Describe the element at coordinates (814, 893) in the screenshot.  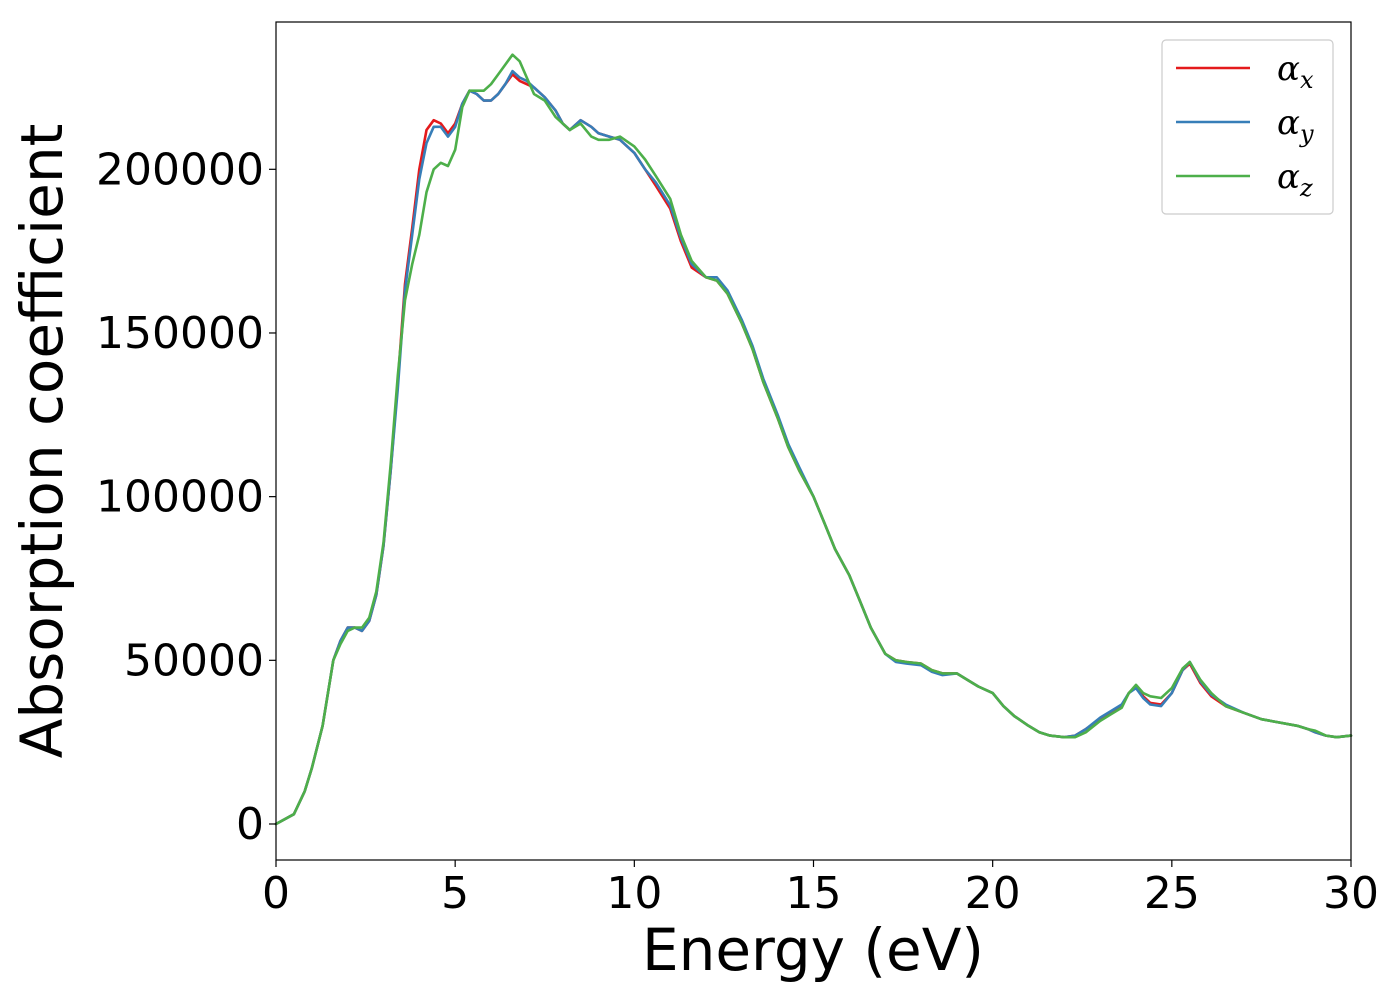
I see `x-tick-label: 15` at that location.